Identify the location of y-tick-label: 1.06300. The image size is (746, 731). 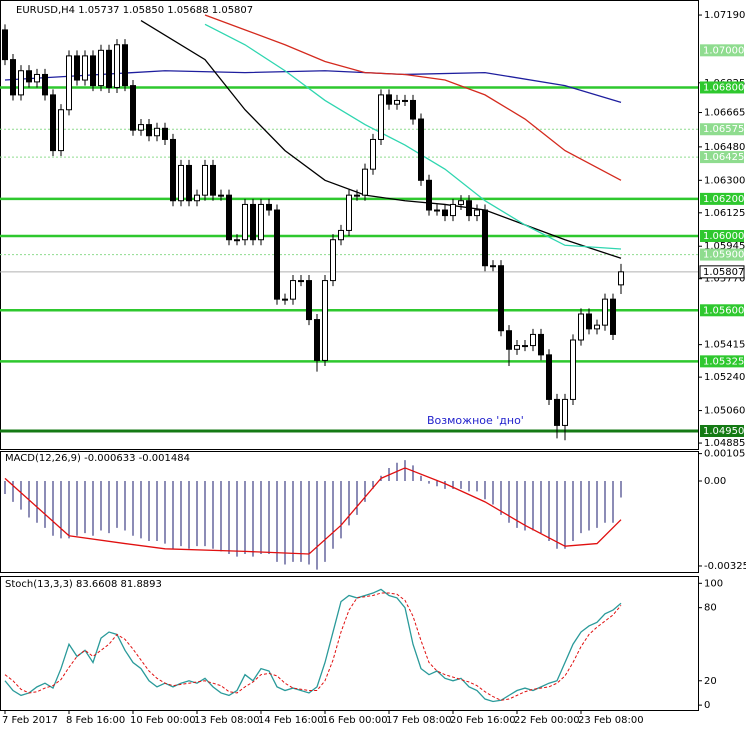
(724, 180).